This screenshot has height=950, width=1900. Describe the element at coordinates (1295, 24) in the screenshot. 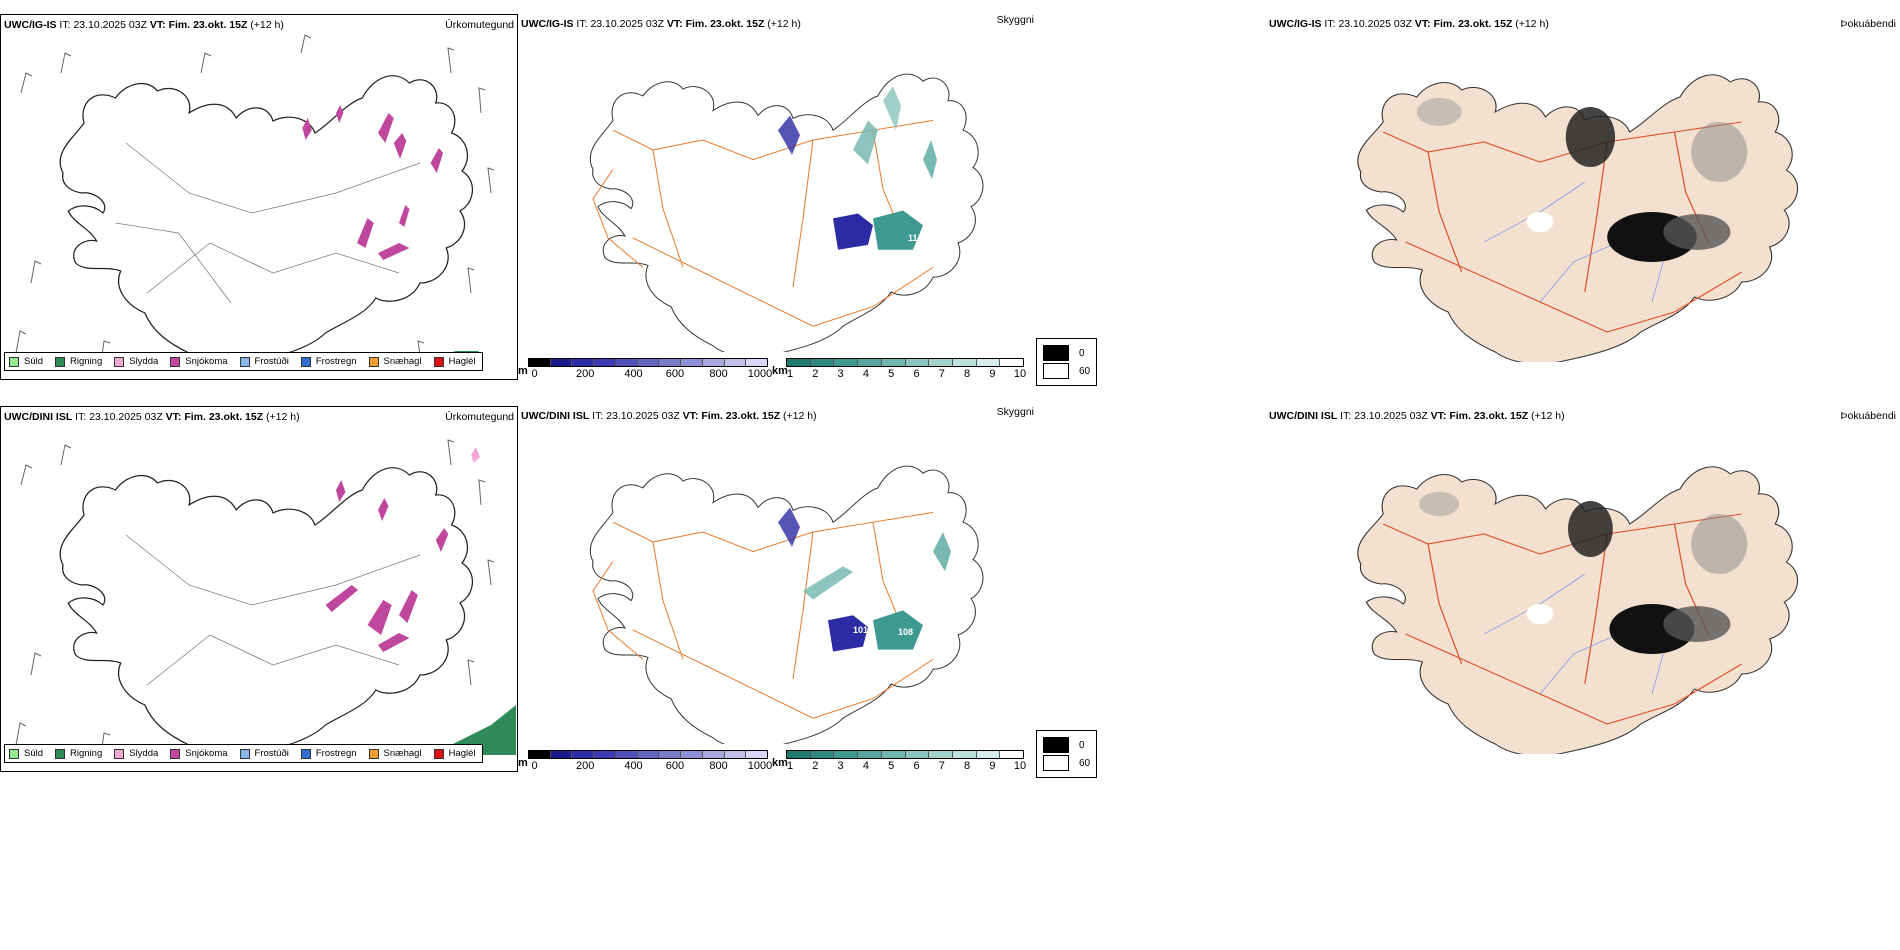

I see `model-name: UWC/IG-IS` at that location.